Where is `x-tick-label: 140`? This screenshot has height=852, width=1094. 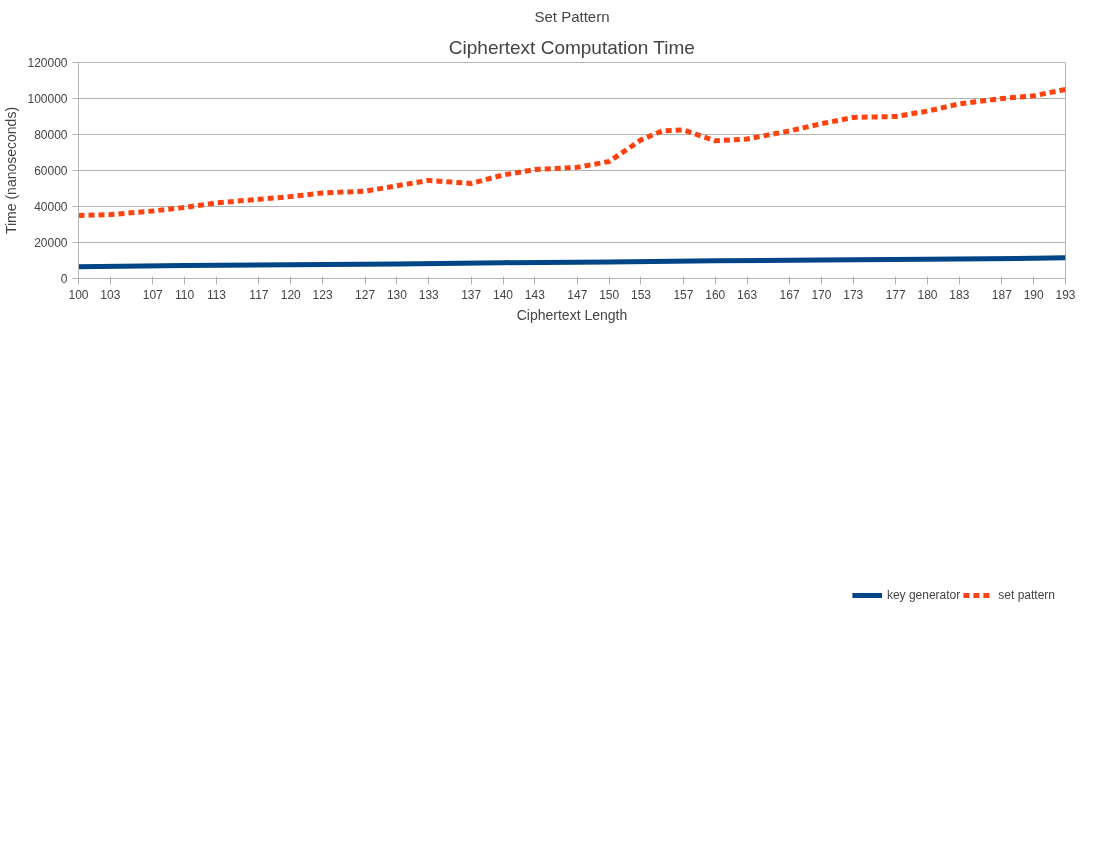 x-tick-label: 140 is located at coordinates (503, 294).